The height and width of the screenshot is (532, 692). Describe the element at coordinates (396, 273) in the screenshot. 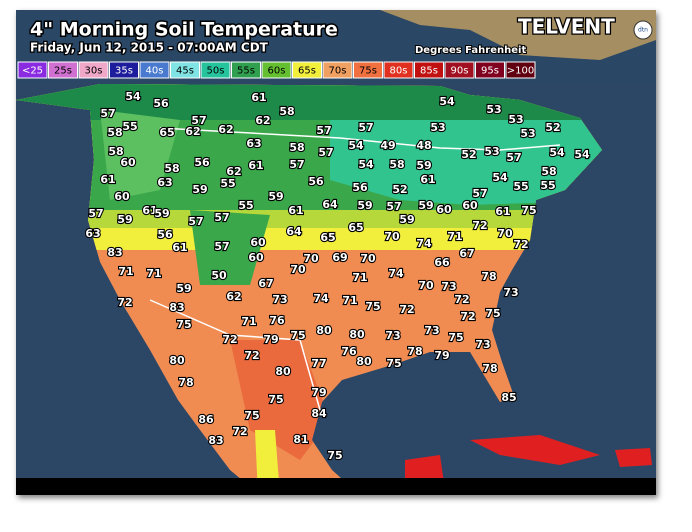

I see `station-value: 74` at that location.